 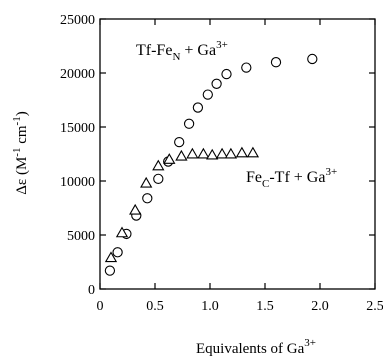 What do you see at coordinates (77, 20) in the screenshot?
I see `y-tick-label: 25000` at bounding box center [77, 20].